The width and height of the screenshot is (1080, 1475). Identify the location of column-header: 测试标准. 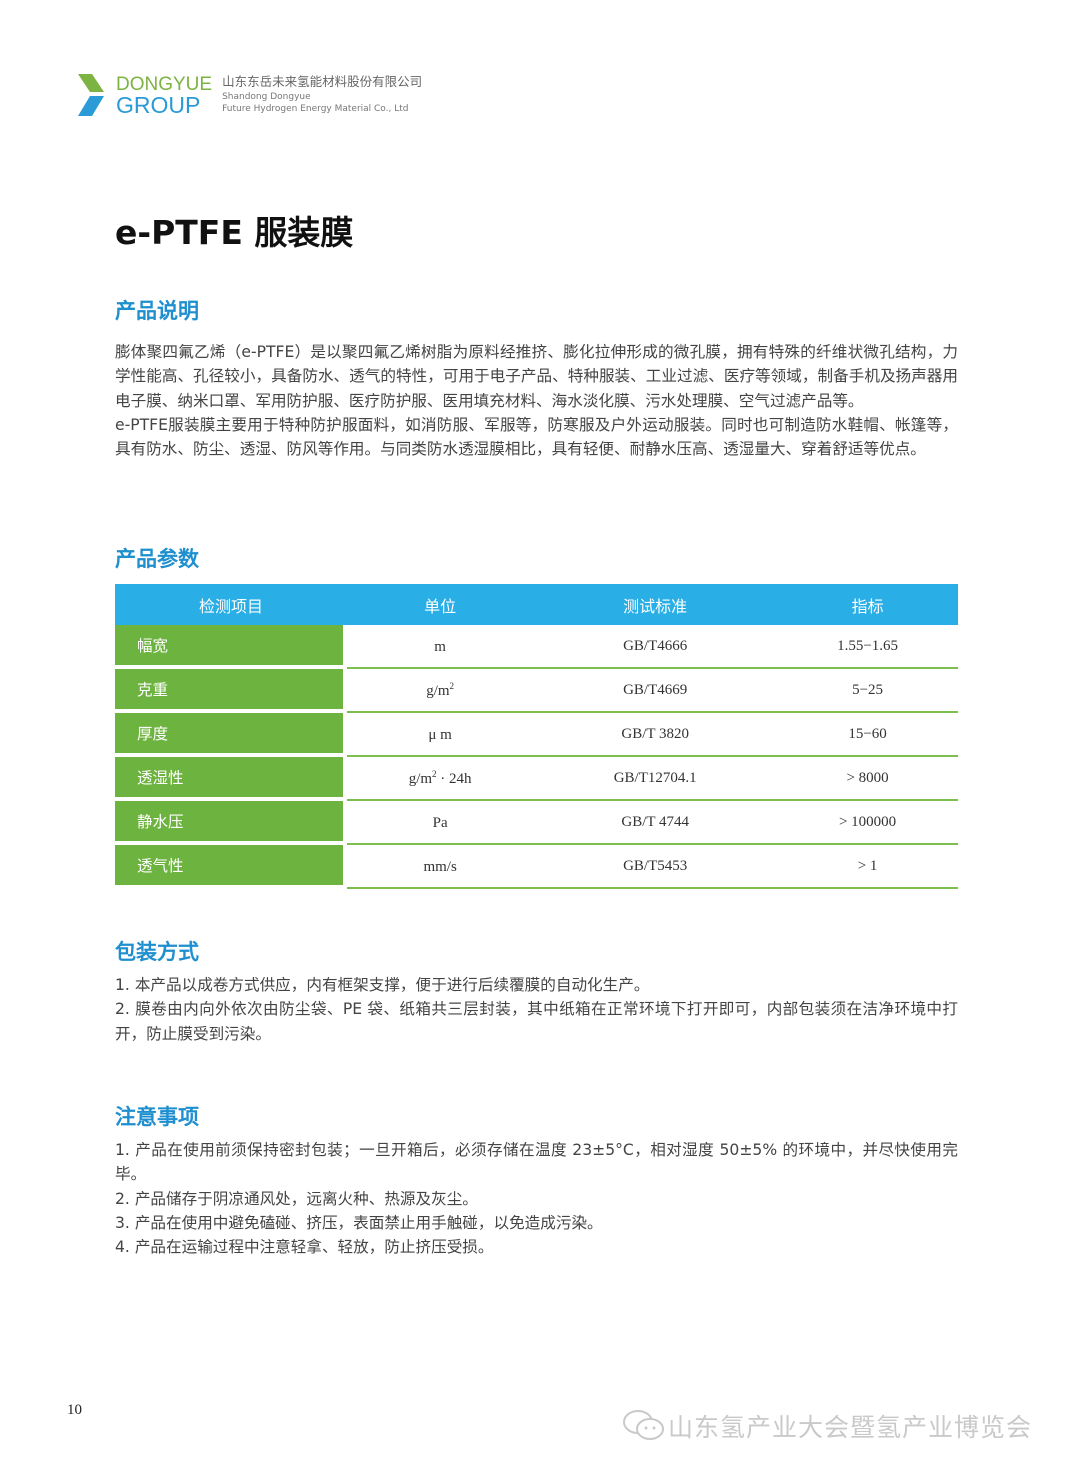
(655, 604).